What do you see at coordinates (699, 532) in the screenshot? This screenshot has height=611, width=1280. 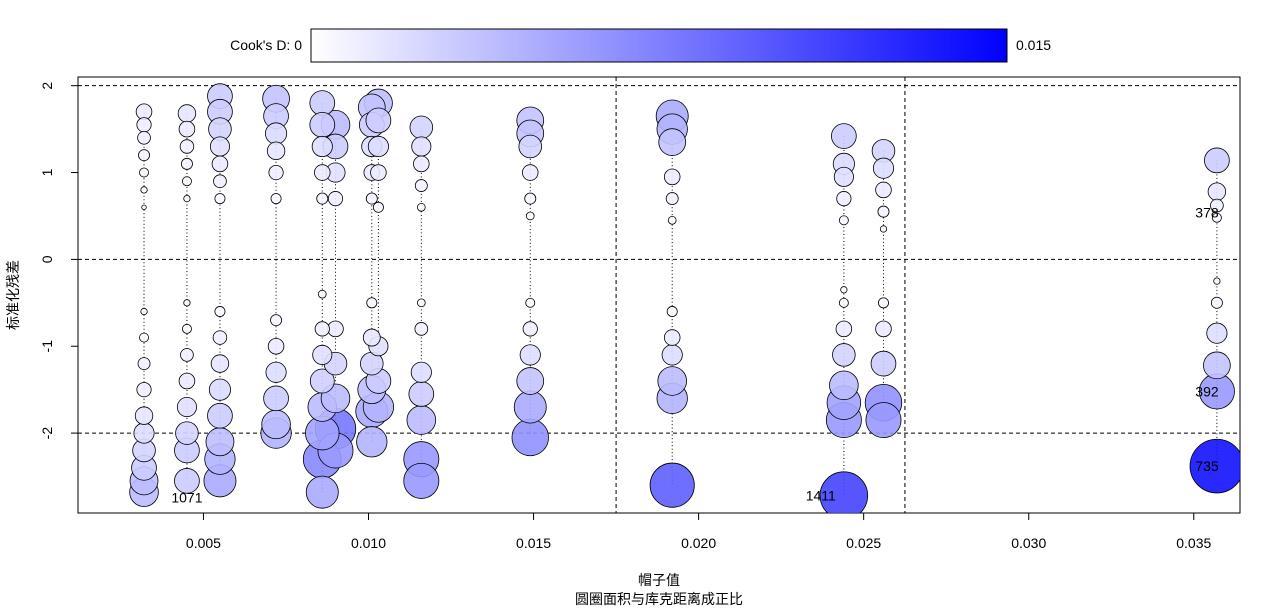 I see `x-axis: 0.005 0.010 0.015 0.020 0.025 0.030 0.035` at bounding box center [699, 532].